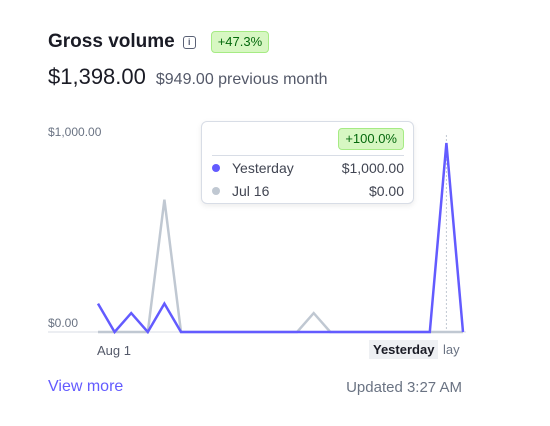 This screenshot has height=426, width=550. What do you see at coordinates (111, 41) in the screenshot?
I see `card-title: Gross volume` at bounding box center [111, 41].